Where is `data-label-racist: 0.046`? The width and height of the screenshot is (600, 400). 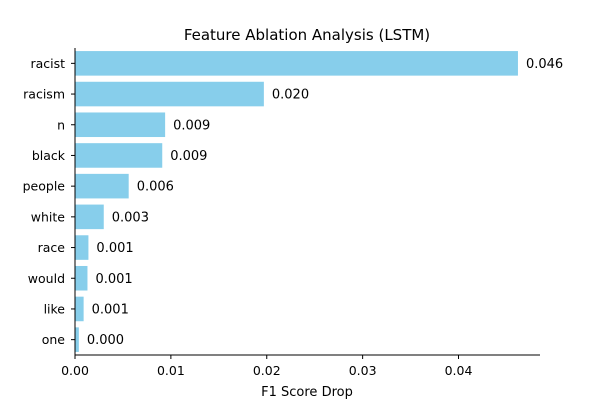 data-label-racist: 0.046 is located at coordinates (544, 64).